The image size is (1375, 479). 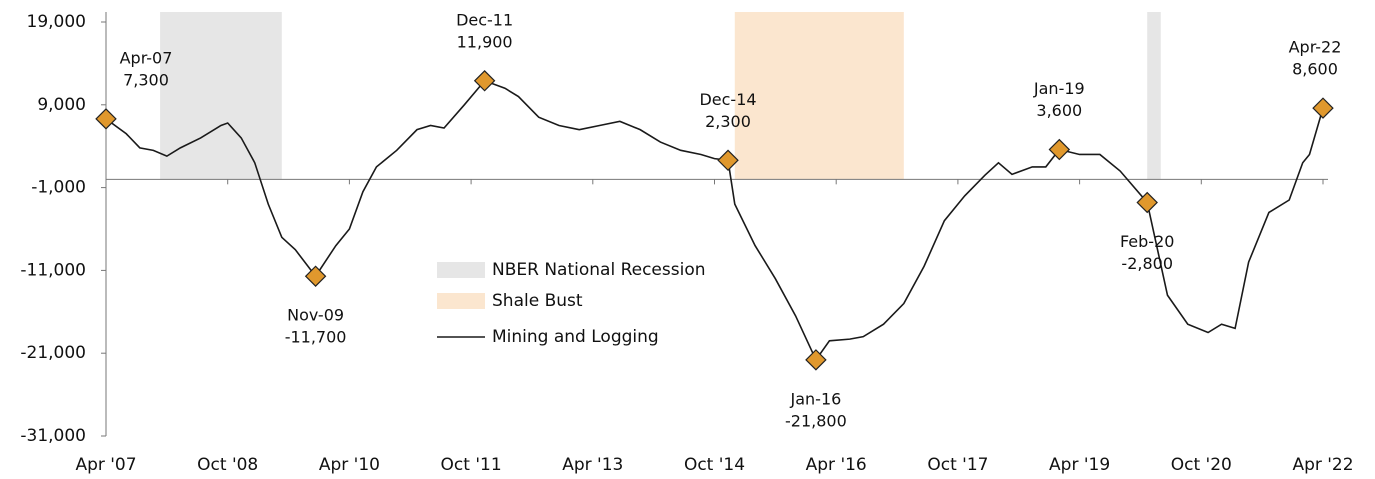 I want to click on annotation-label: Feb-20, so click(x=1147, y=241).